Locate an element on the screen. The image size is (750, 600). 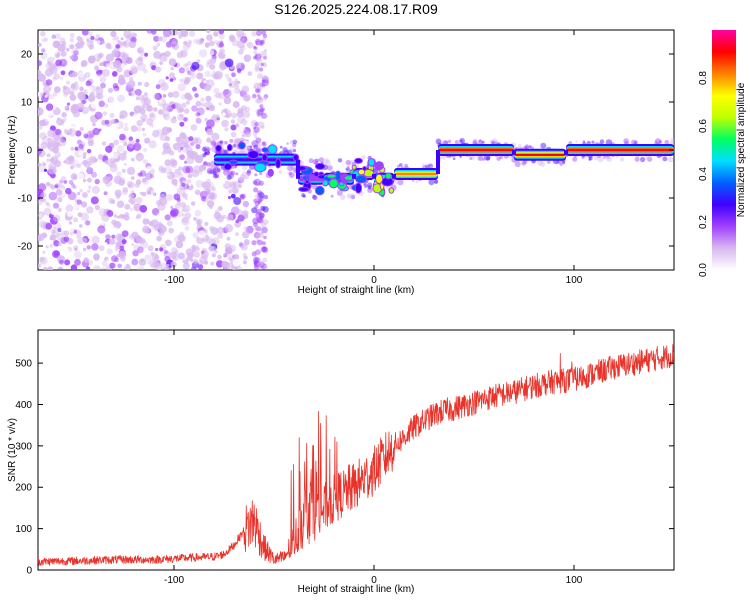
colorbar-tick-label: 0.6 is located at coordinates (703, 126).